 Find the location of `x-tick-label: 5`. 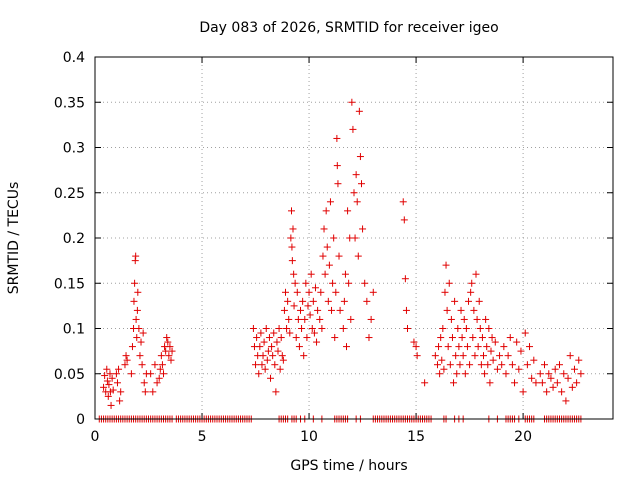

x-tick-label: 5 is located at coordinates (202, 437).